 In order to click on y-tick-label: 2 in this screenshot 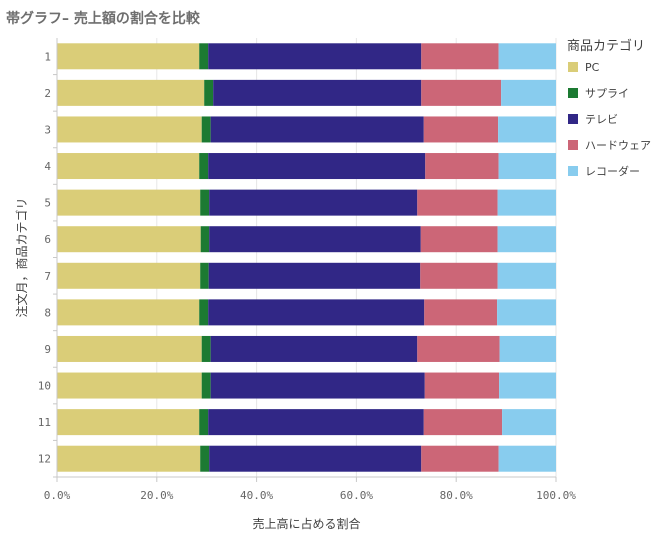, I will do `click(47, 93)`.